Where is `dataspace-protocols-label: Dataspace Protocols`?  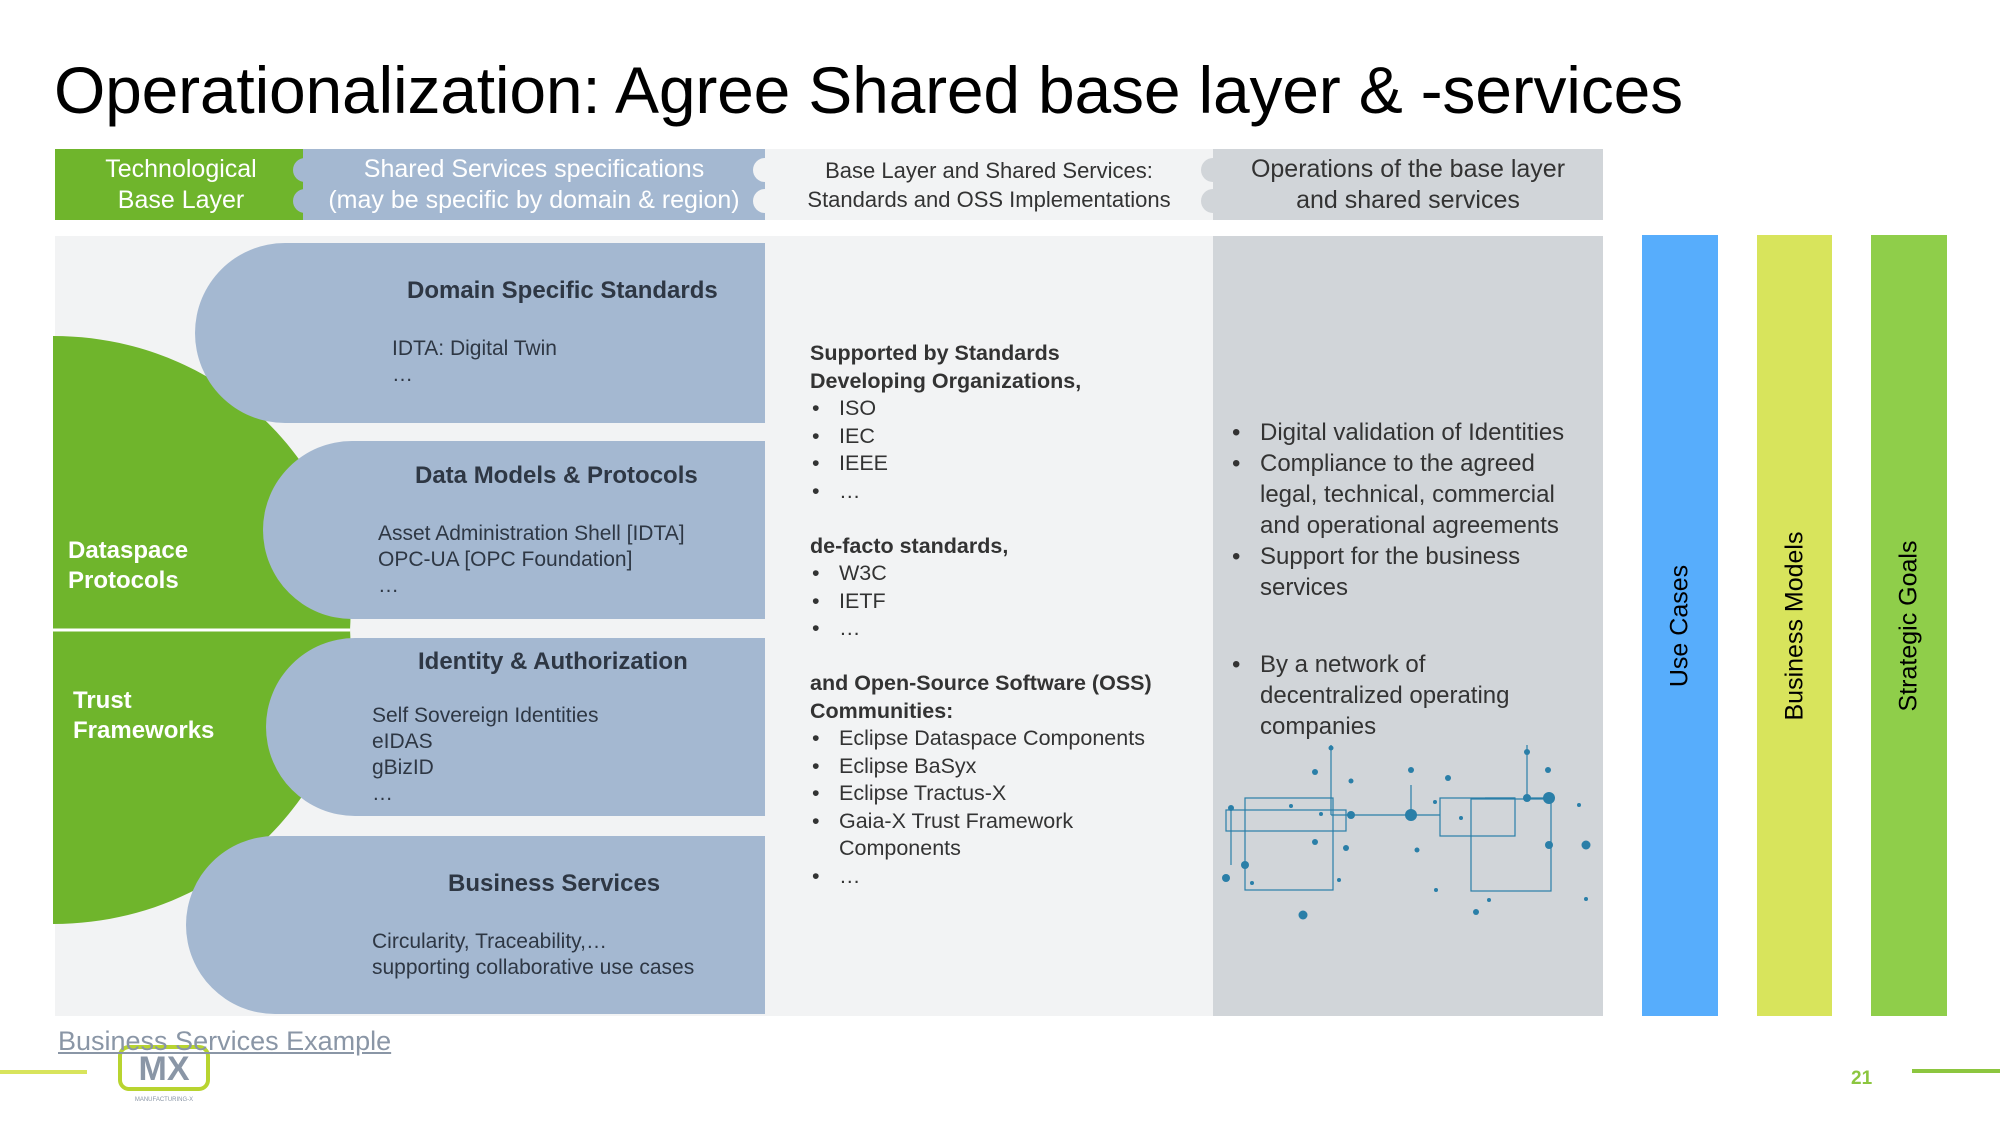
dataspace-protocols-label: Dataspace Protocols is located at coordinates (128, 565).